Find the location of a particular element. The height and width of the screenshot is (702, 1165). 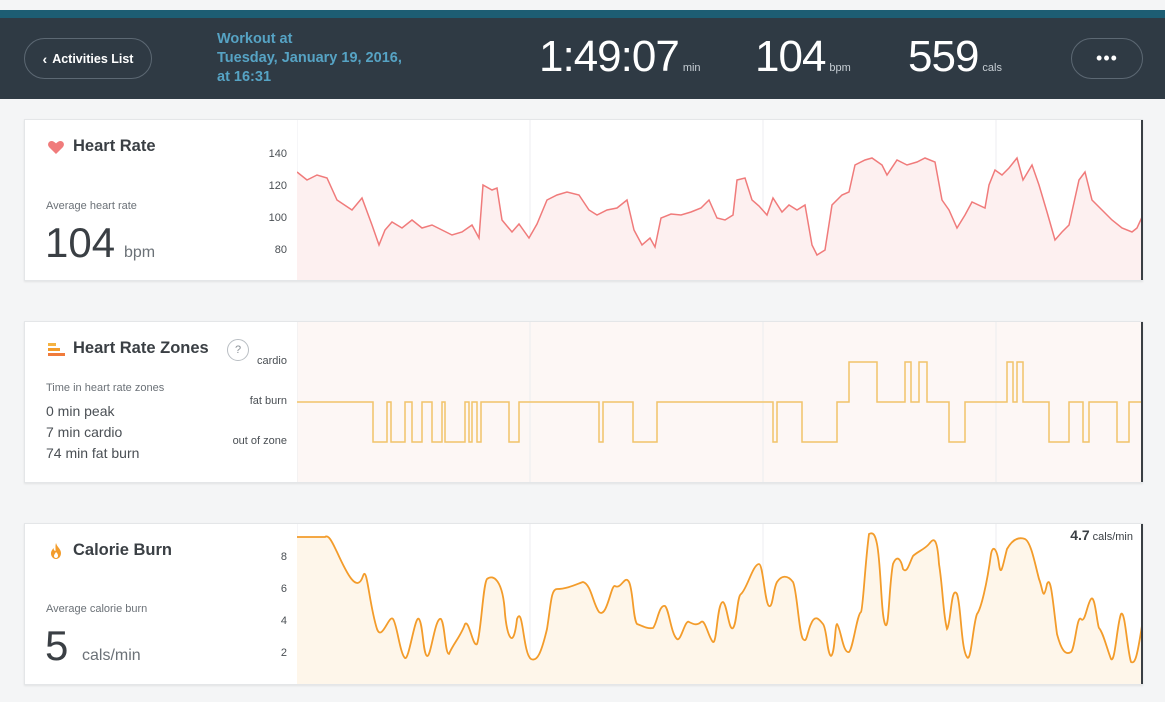

workout-title-line2: Tuesday, January 19, 2016, is located at coordinates (309, 58).